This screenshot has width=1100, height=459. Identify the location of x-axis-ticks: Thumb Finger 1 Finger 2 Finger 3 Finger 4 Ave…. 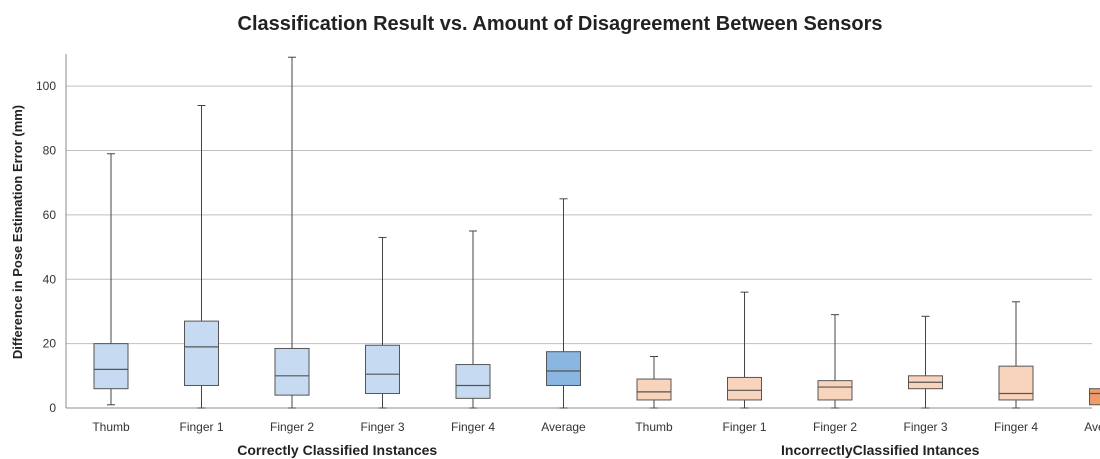
(596, 427).